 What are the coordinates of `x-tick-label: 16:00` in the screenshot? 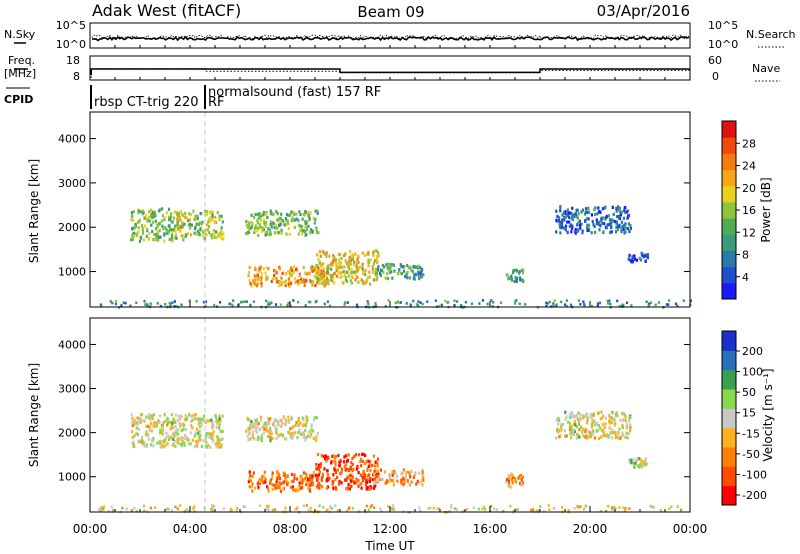 It's located at (490, 529).